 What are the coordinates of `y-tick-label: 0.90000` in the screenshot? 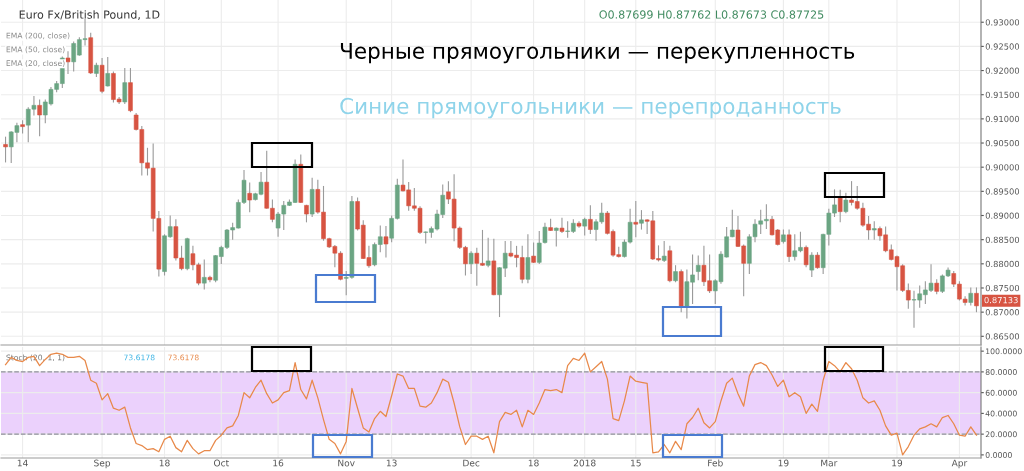 It's located at (1002, 167).